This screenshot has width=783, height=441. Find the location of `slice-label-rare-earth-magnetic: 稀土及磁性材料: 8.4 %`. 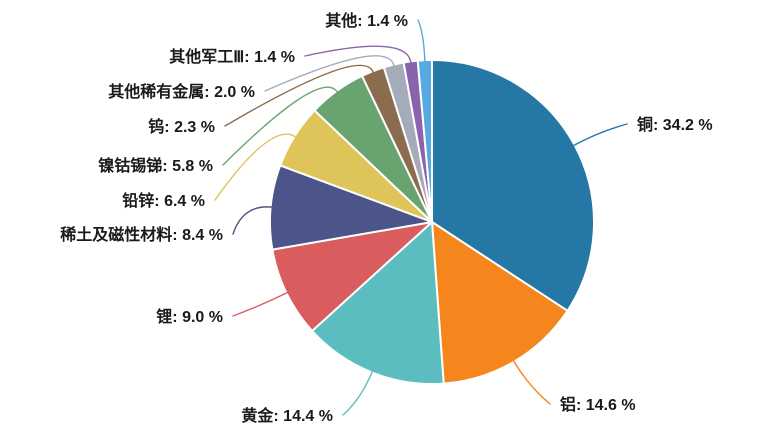

slice-label-rare-earth-magnetic: 稀土及磁性材料: 8.4 % is located at coordinates (141, 234).